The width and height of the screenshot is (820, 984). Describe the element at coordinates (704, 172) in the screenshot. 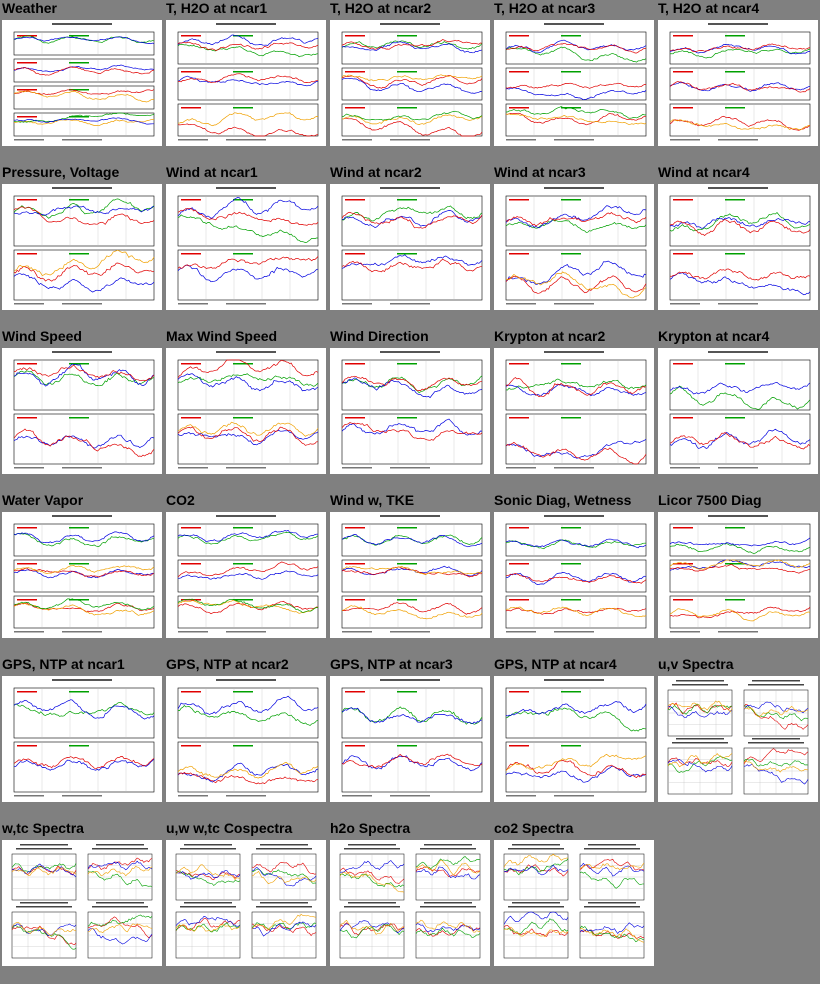

I see `plot-title: Wind at ncar4` at that location.